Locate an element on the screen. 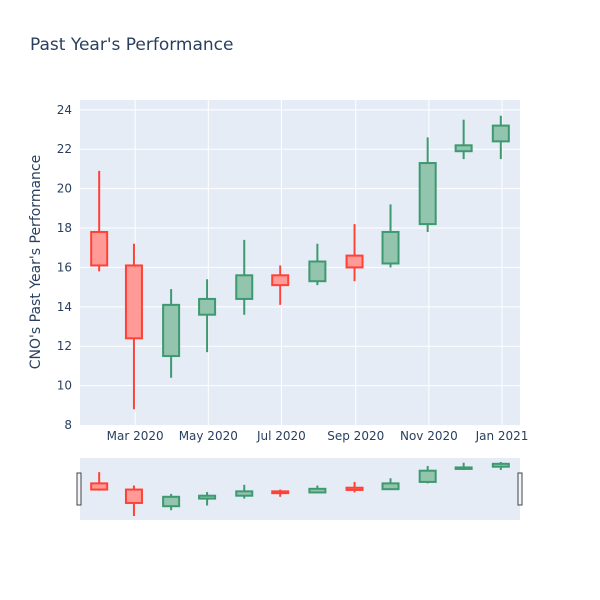 The image size is (600, 600). x-tick-label: May 2020 is located at coordinates (208, 436).